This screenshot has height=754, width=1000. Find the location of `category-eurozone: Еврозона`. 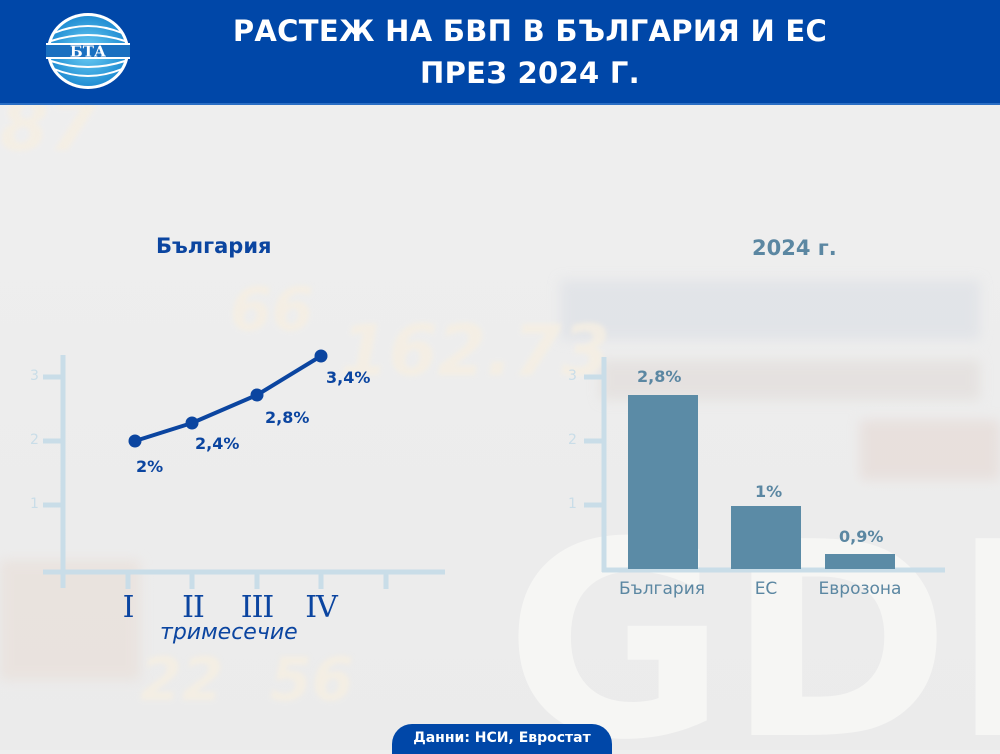

category-eurozone: Еврозона is located at coordinates (860, 589).